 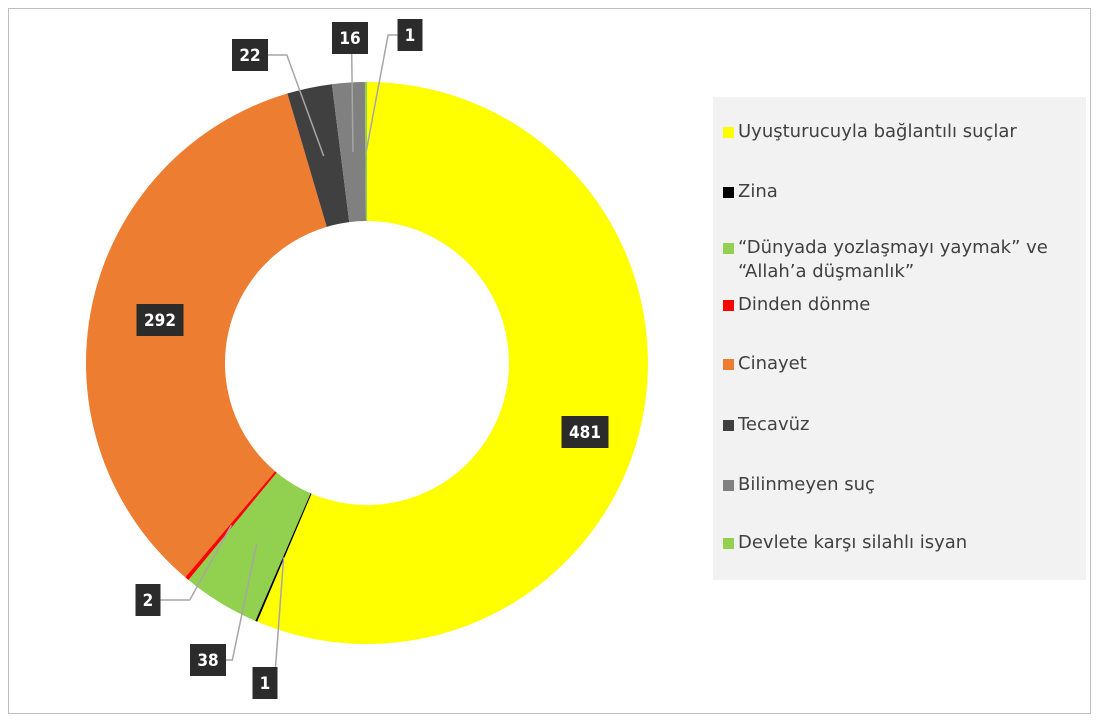 I want to click on data-label: 292, so click(x=160, y=321).